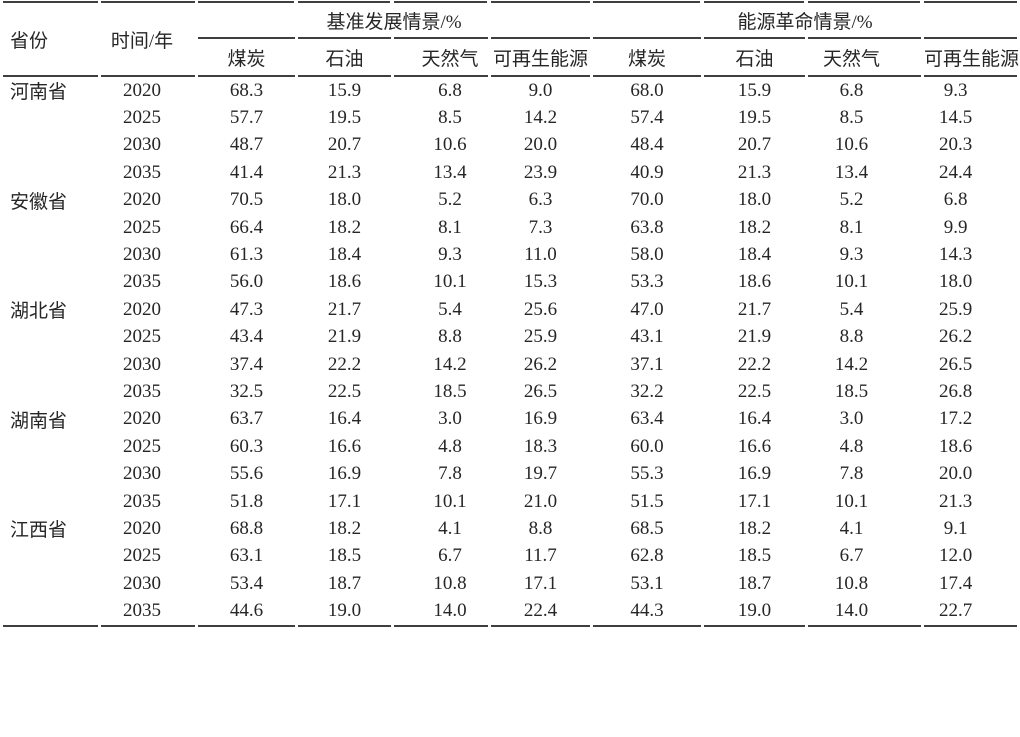 This screenshot has width=1020, height=737. I want to click on table-row: 安徽省 2020 70.5 18.0 5.2 6.3 70.0 18.0 5.2 6.8, so click(510, 200).